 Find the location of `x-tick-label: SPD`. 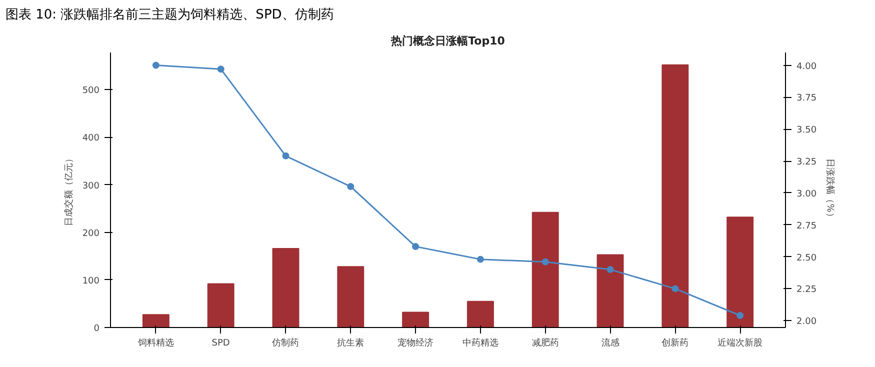

x-tick-label: SPD is located at coordinates (221, 343).